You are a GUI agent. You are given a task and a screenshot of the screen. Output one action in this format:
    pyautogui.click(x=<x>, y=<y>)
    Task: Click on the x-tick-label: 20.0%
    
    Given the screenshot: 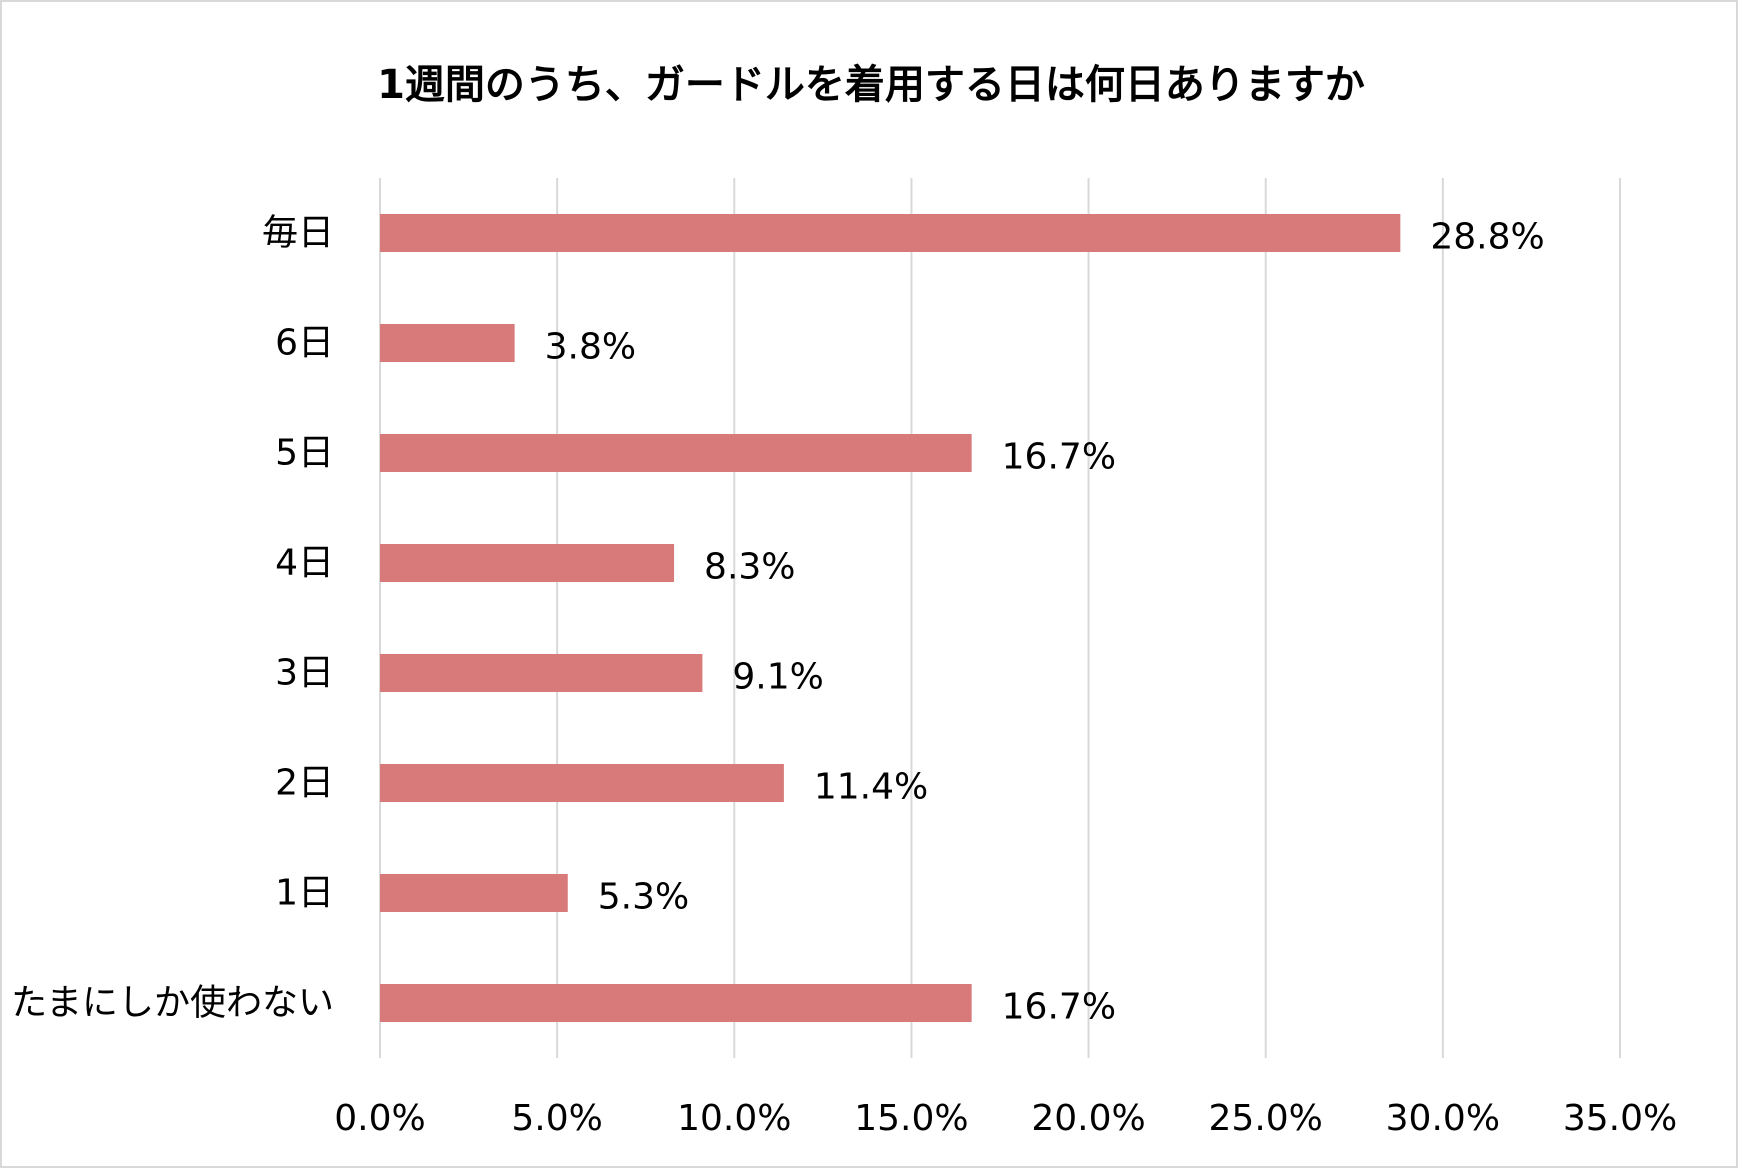 What is the action you would take?
    pyautogui.click(x=1088, y=1118)
    